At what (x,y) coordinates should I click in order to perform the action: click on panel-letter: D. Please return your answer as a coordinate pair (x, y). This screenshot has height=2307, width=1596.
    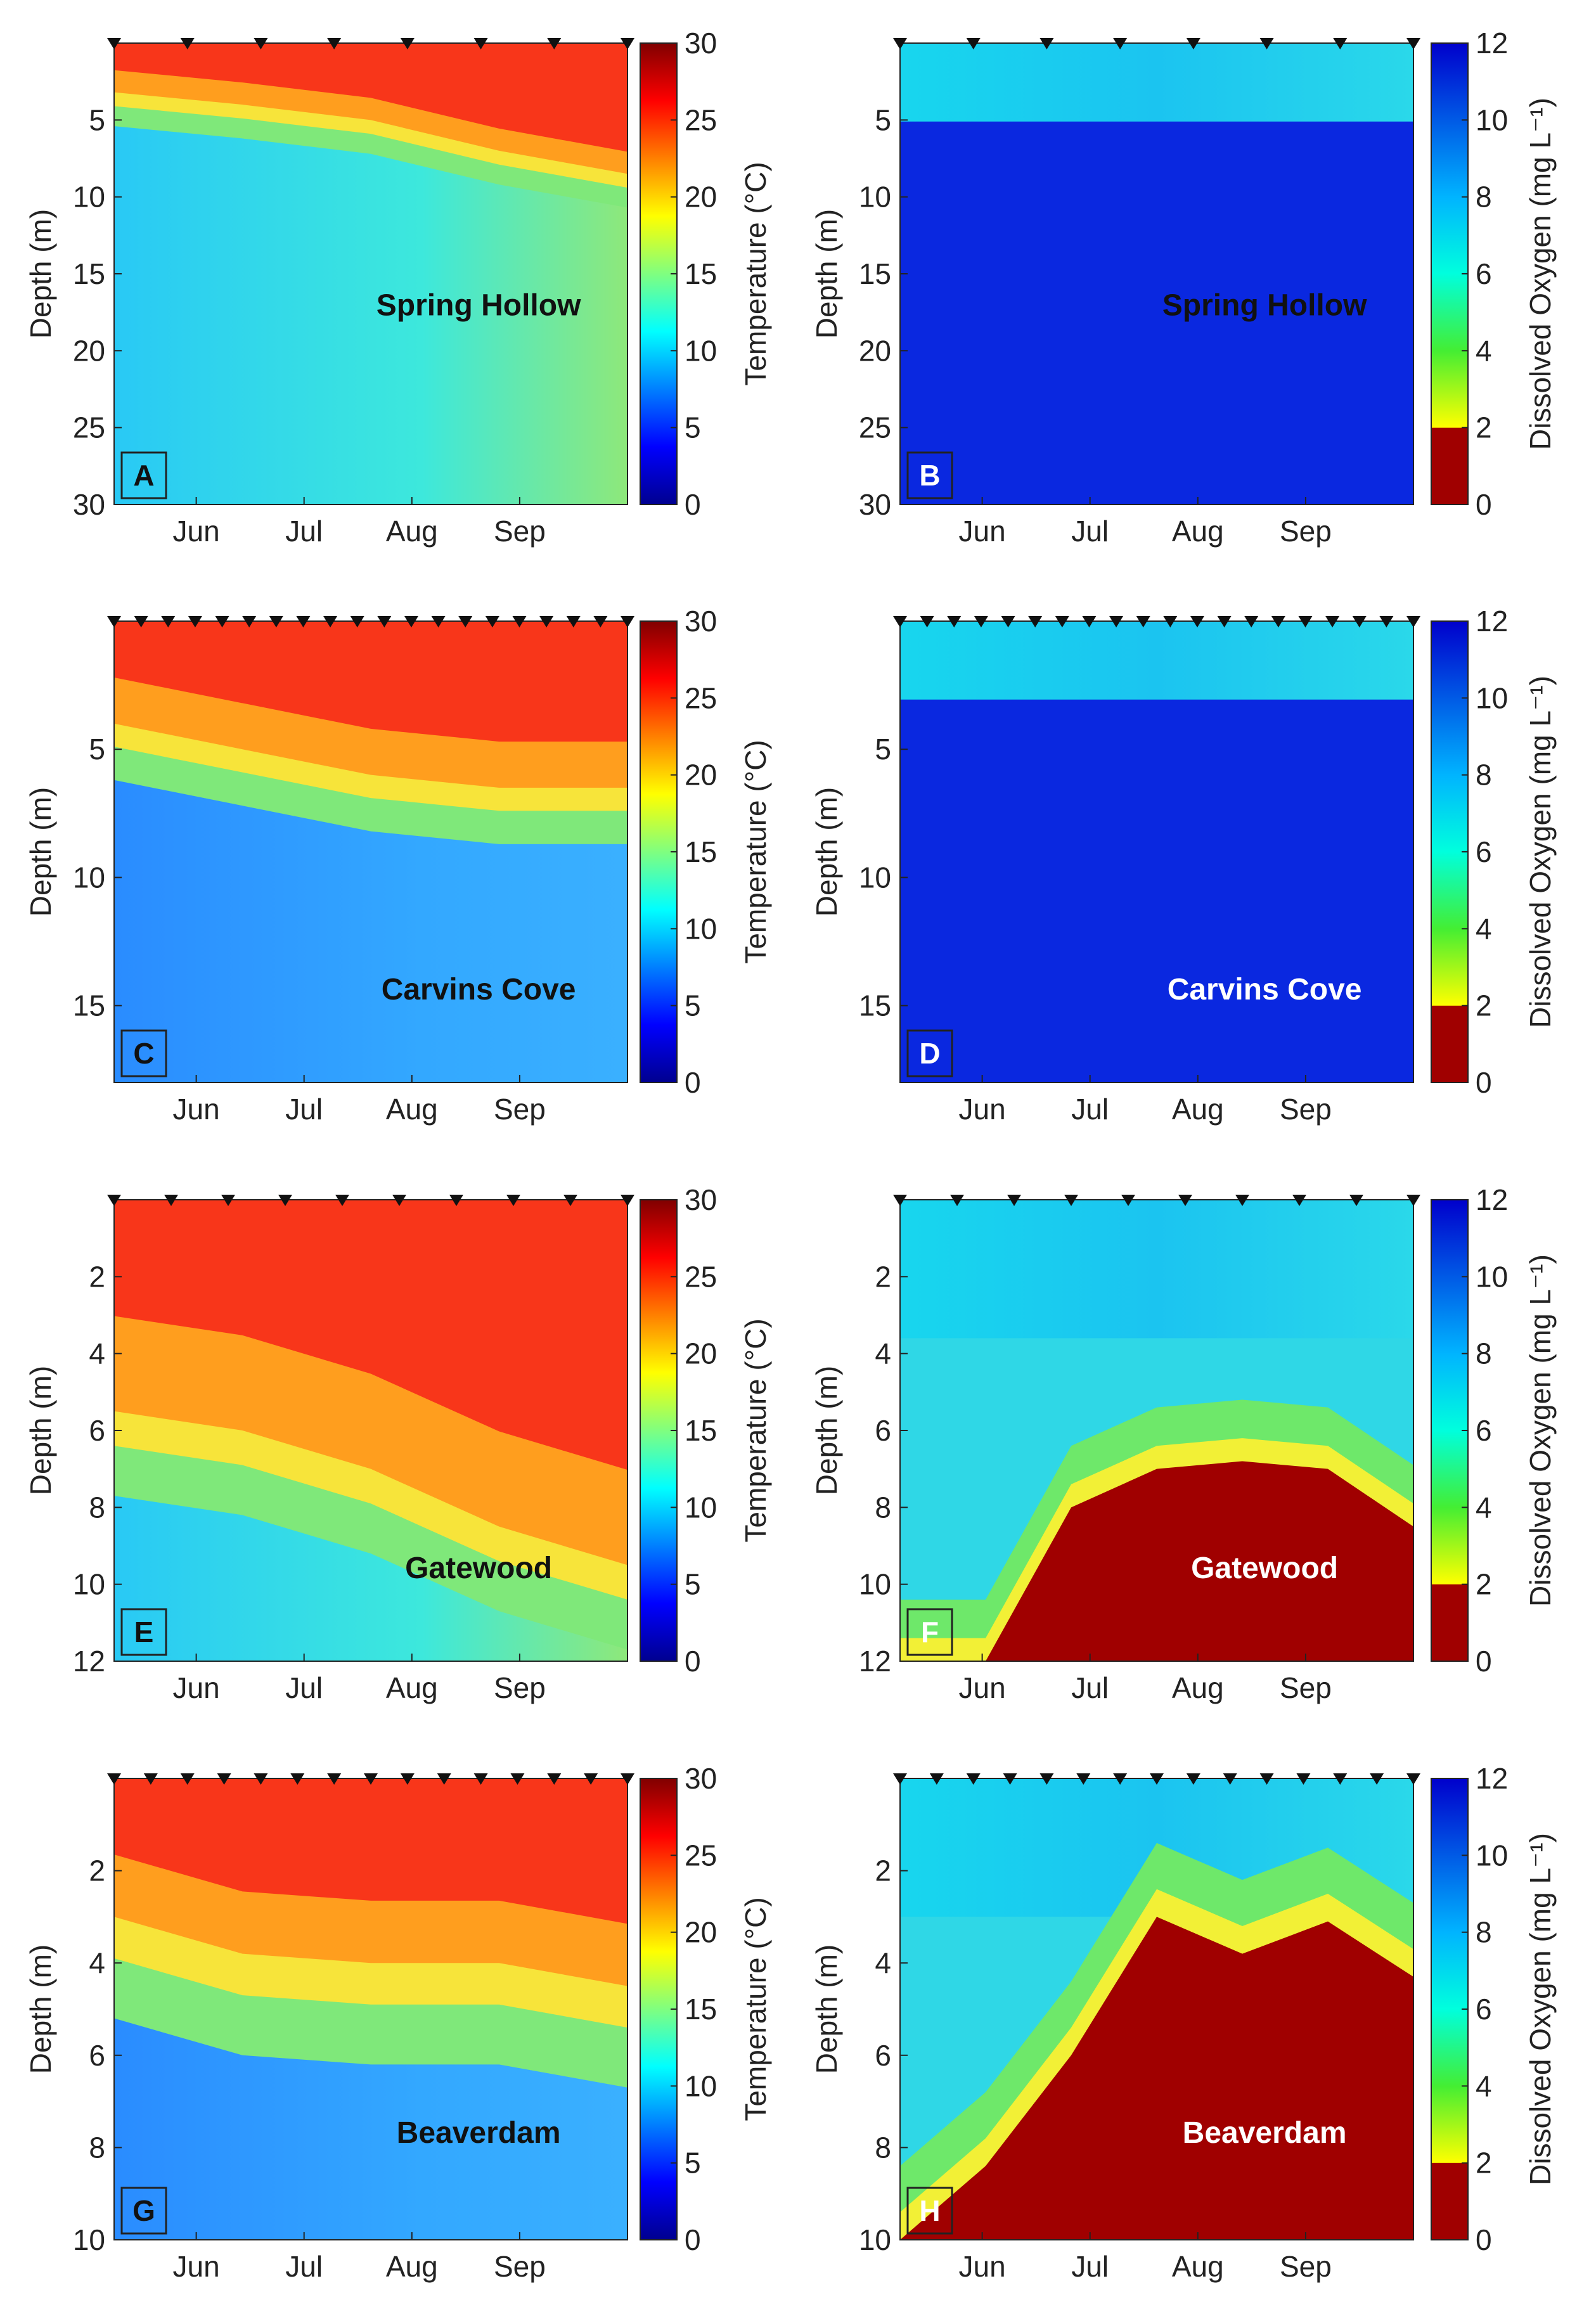
    Looking at the image, I should click on (929, 1053).